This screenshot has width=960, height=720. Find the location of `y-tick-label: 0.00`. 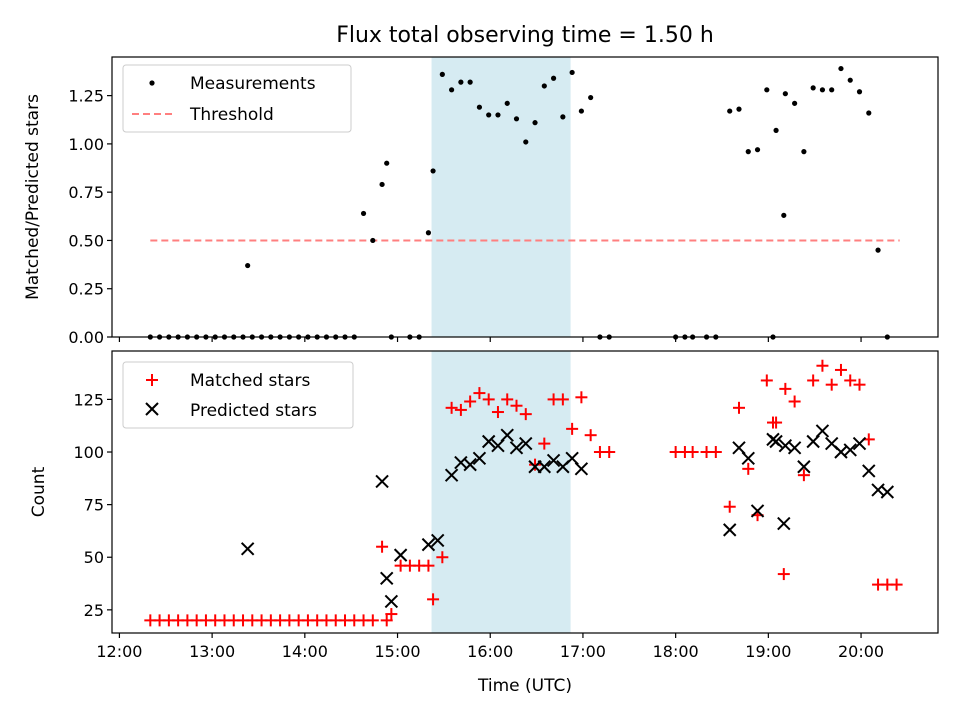

y-tick-label: 0.00 is located at coordinates (86, 337).